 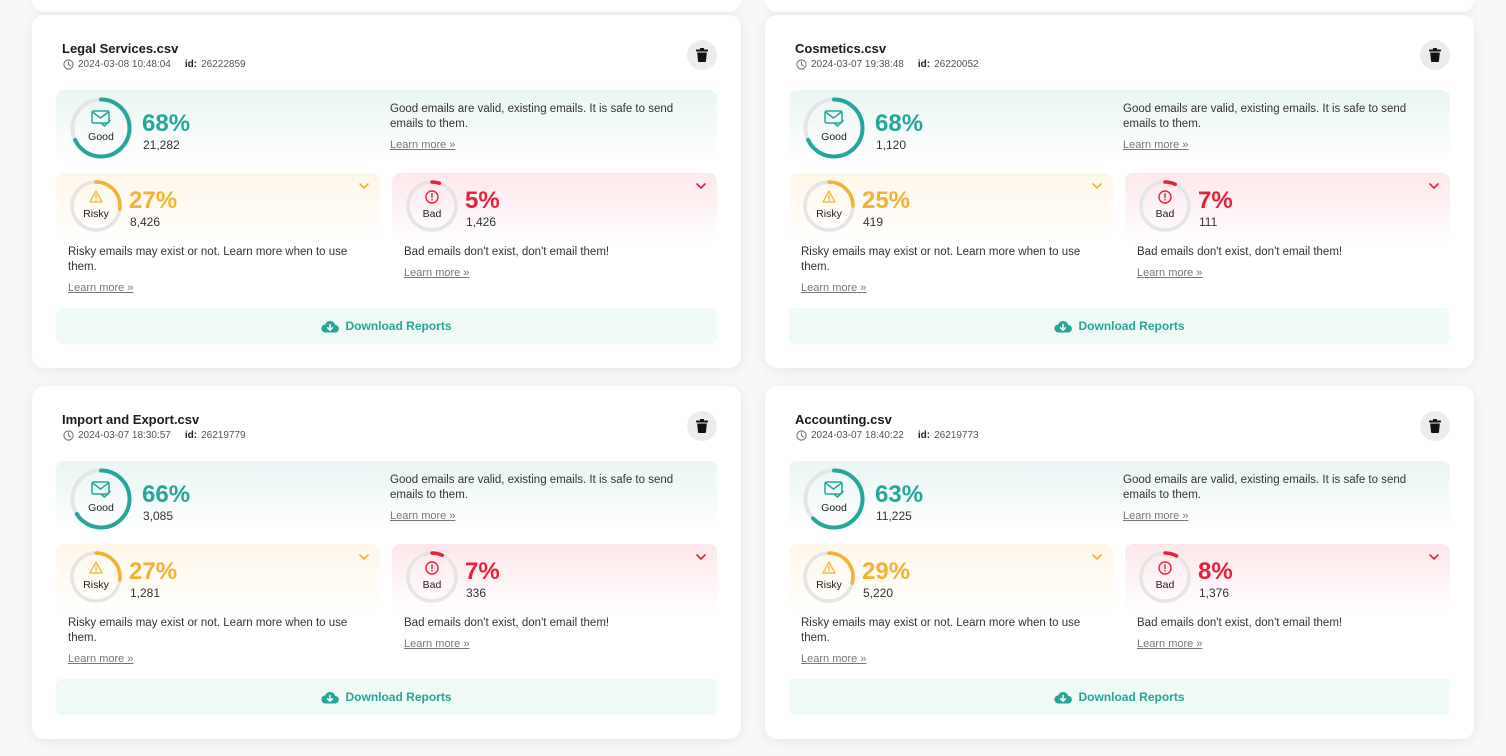 What do you see at coordinates (223, 64) in the screenshot?
I see `file-id: 26222859` at bounding box center [223, 64].